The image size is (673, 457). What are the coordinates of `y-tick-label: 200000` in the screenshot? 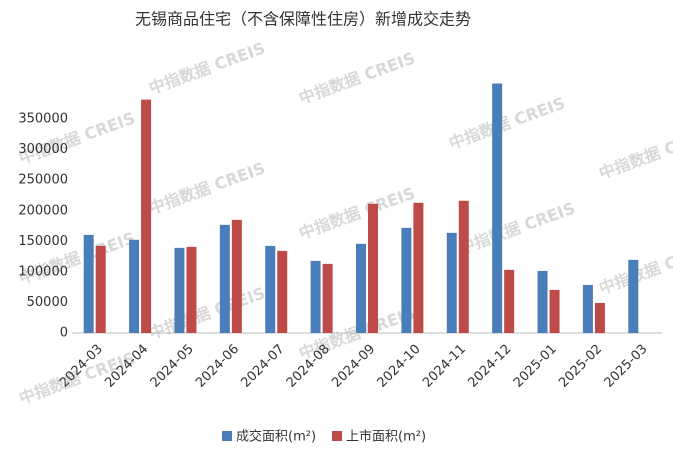 It's located at (43, 210).